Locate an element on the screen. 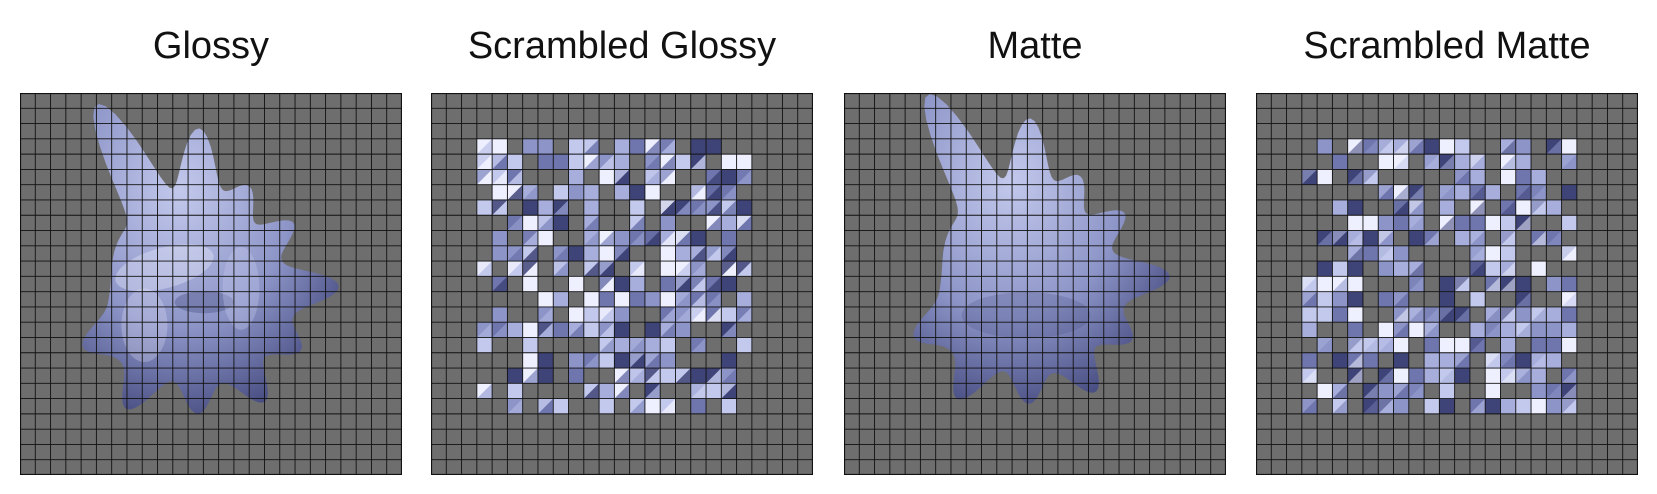 The width and height of the screenshot is (1657, 494). panel-title: Glossy is located at coordinates (211, 46).